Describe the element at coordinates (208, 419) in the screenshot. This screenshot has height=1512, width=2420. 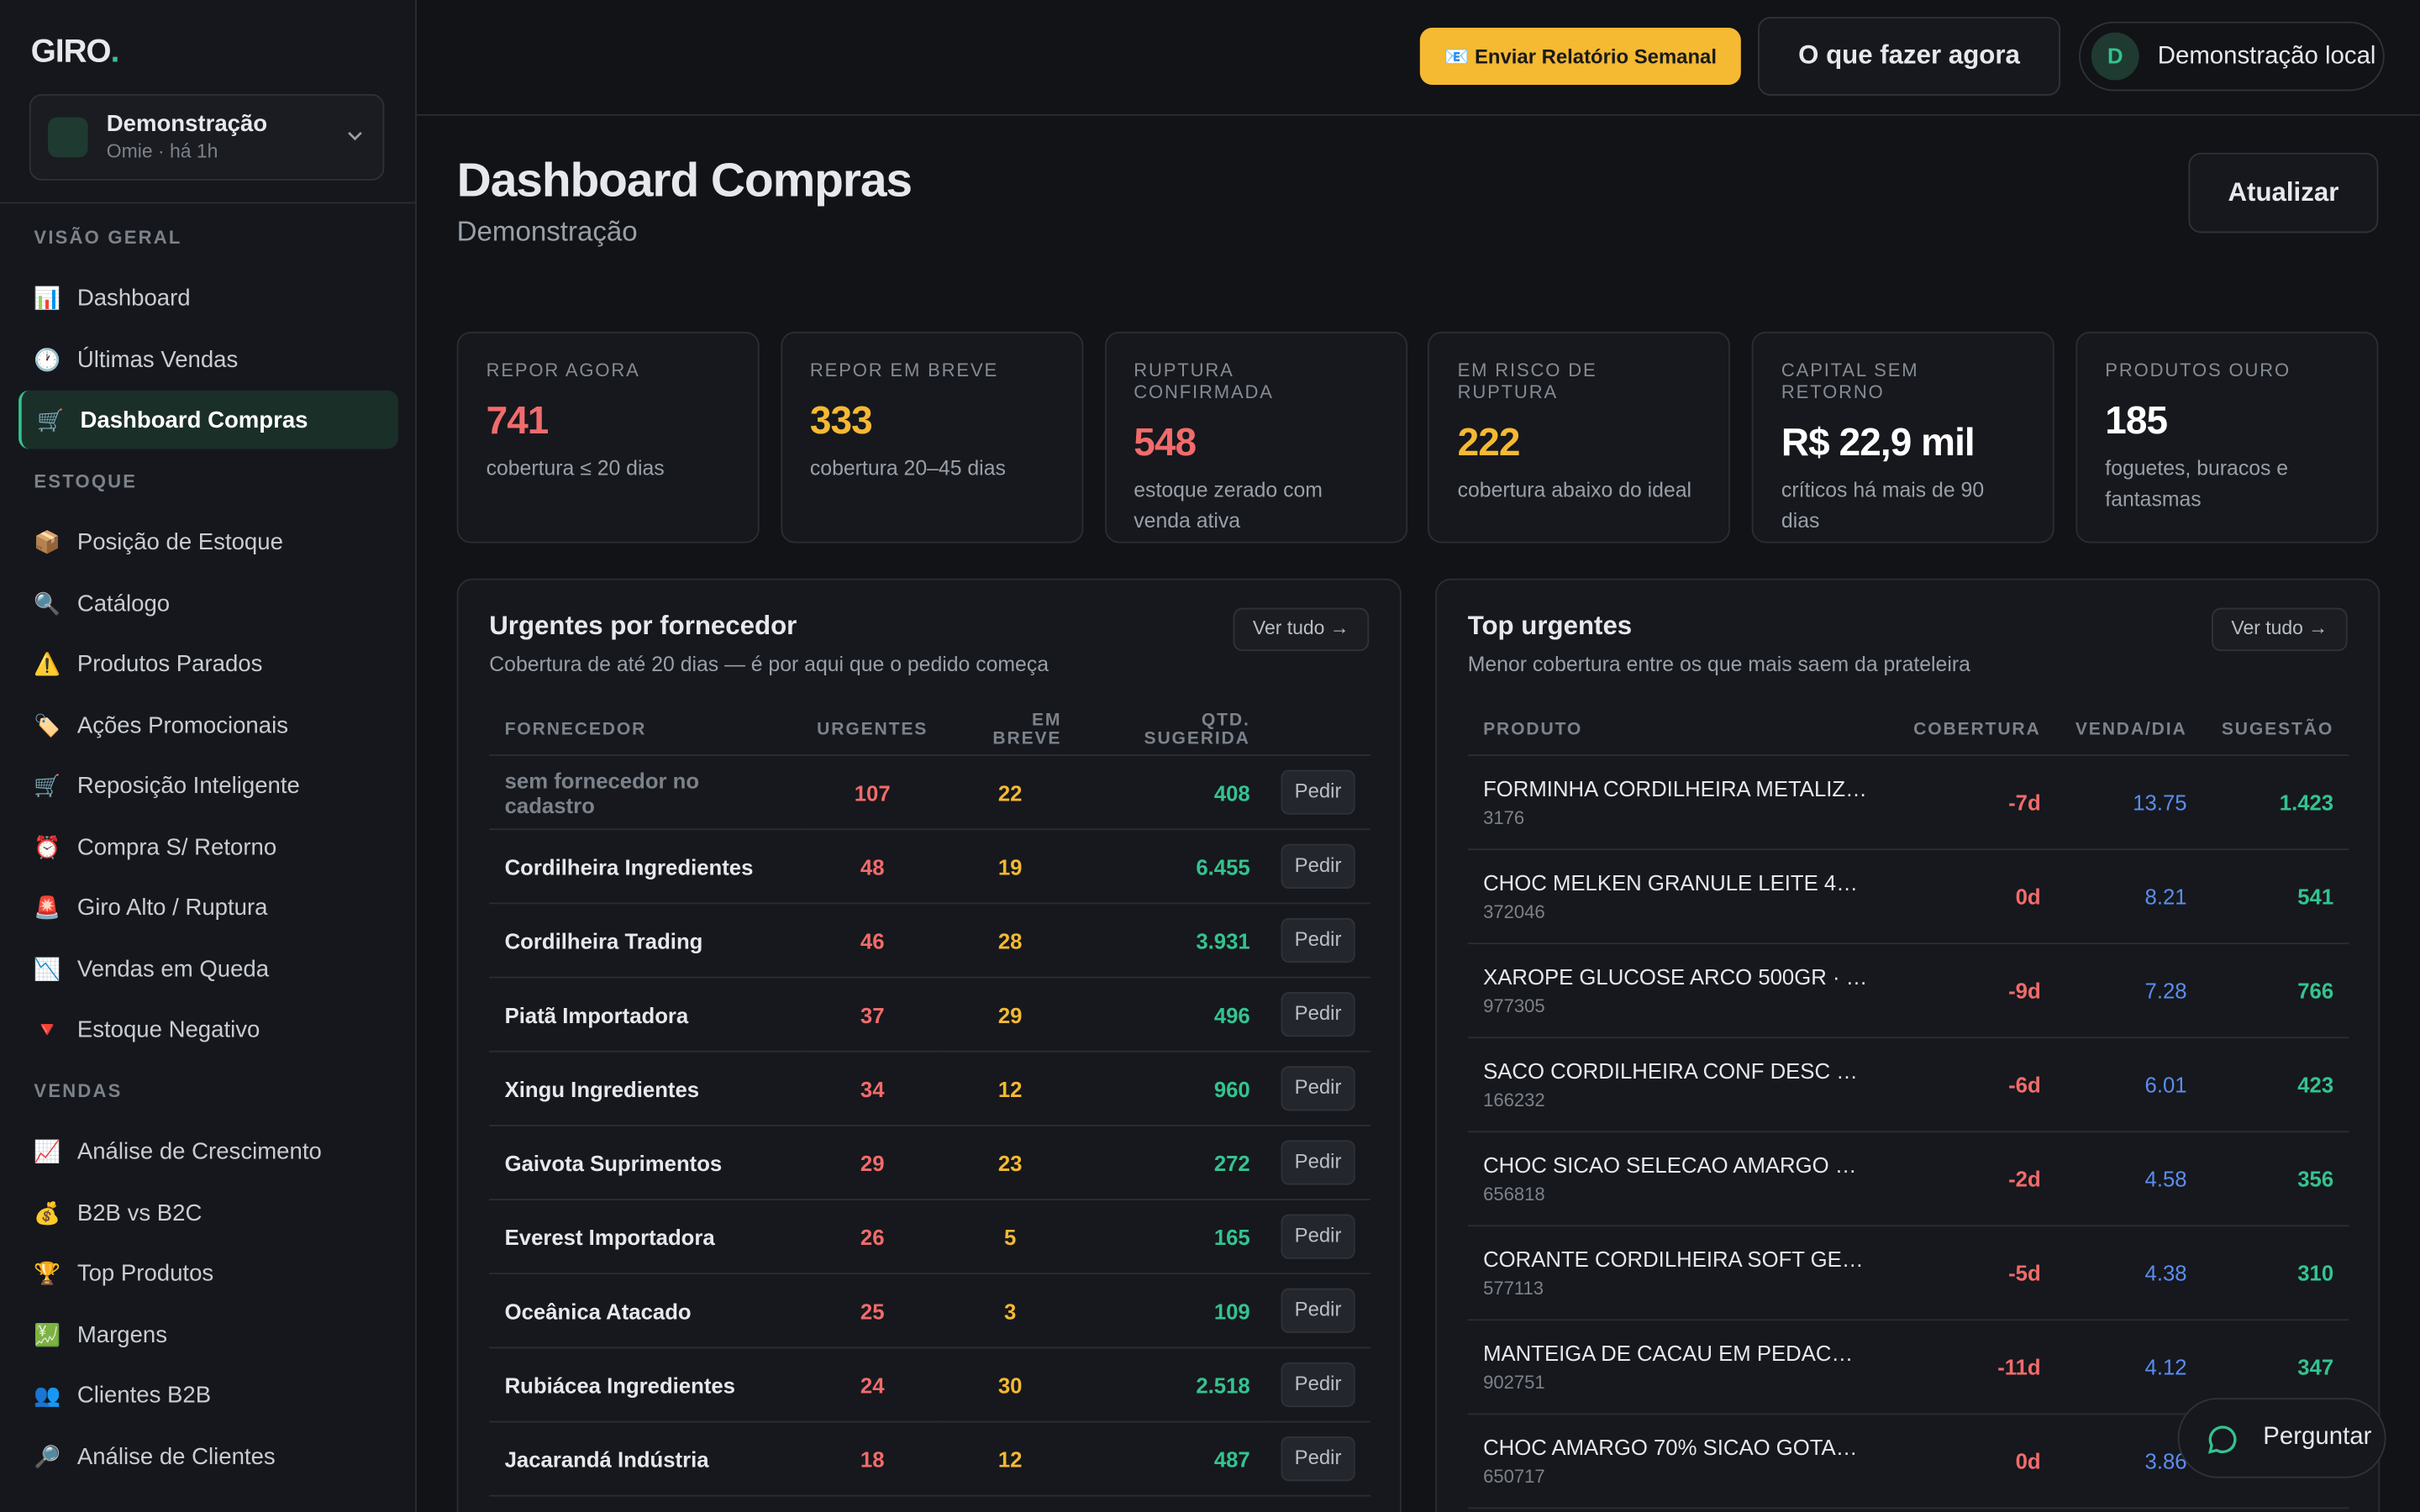
I see `nav-item: 🛒 Dashboard Compras` at that location.